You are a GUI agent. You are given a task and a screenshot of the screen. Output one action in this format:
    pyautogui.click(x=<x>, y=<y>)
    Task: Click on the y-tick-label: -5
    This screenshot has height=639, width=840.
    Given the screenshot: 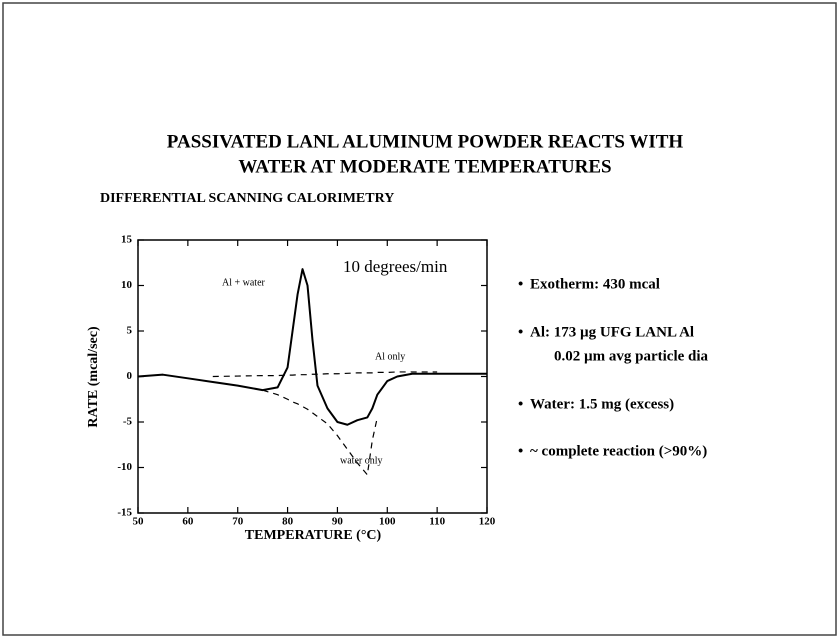 What is the action you would take?
    pyautogui.click(x=128, y=422)
    